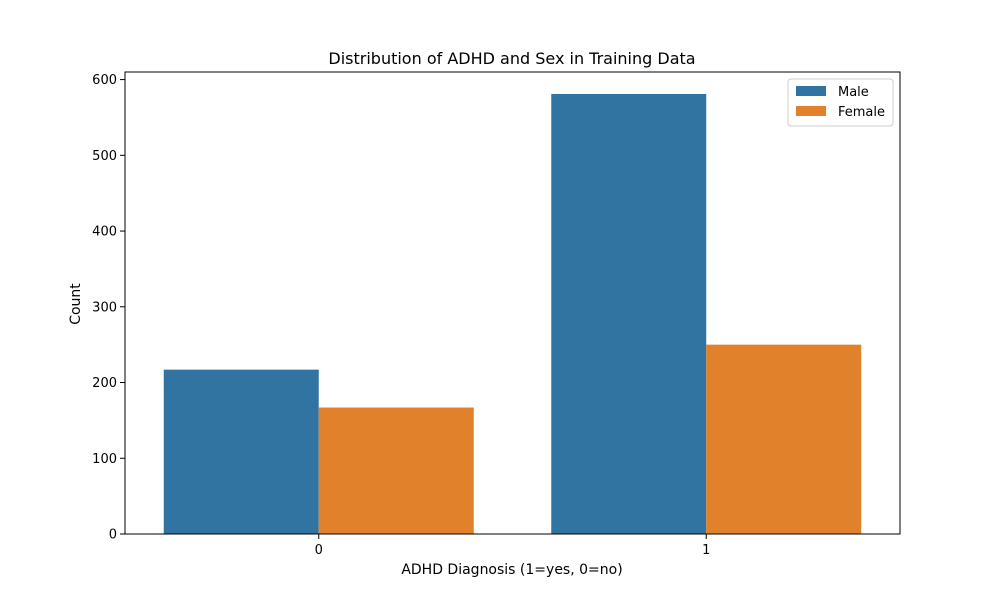  I want to click on legend-label-male: Male, so click(853, 92).